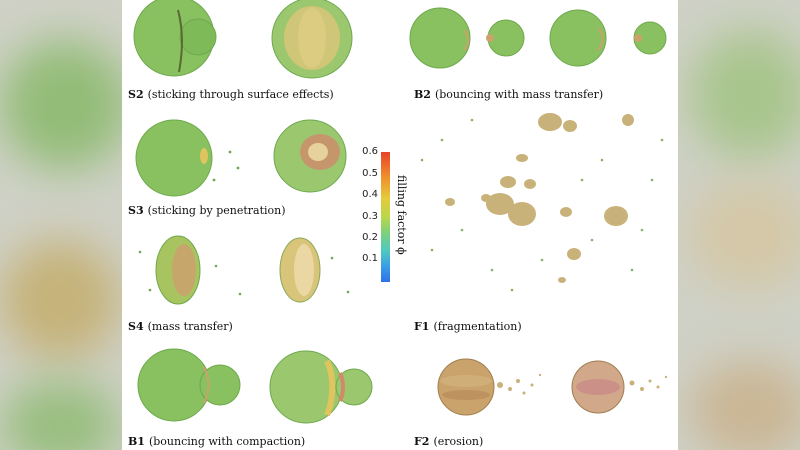 The image size is (800, 450). What do you see at coordinates (519, 94) in the screenshot?
I see `b2-desc: (bouncing with mass transfer)` at bounding box center [519, 94].